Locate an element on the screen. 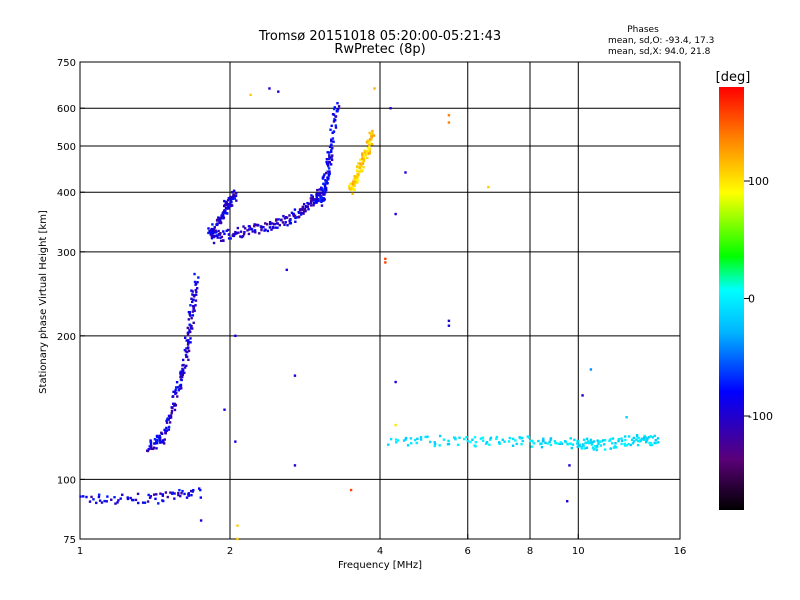  phases-o-line: mean, sd,O: -93.4, 17.3 is located at coordinates (661, 41).